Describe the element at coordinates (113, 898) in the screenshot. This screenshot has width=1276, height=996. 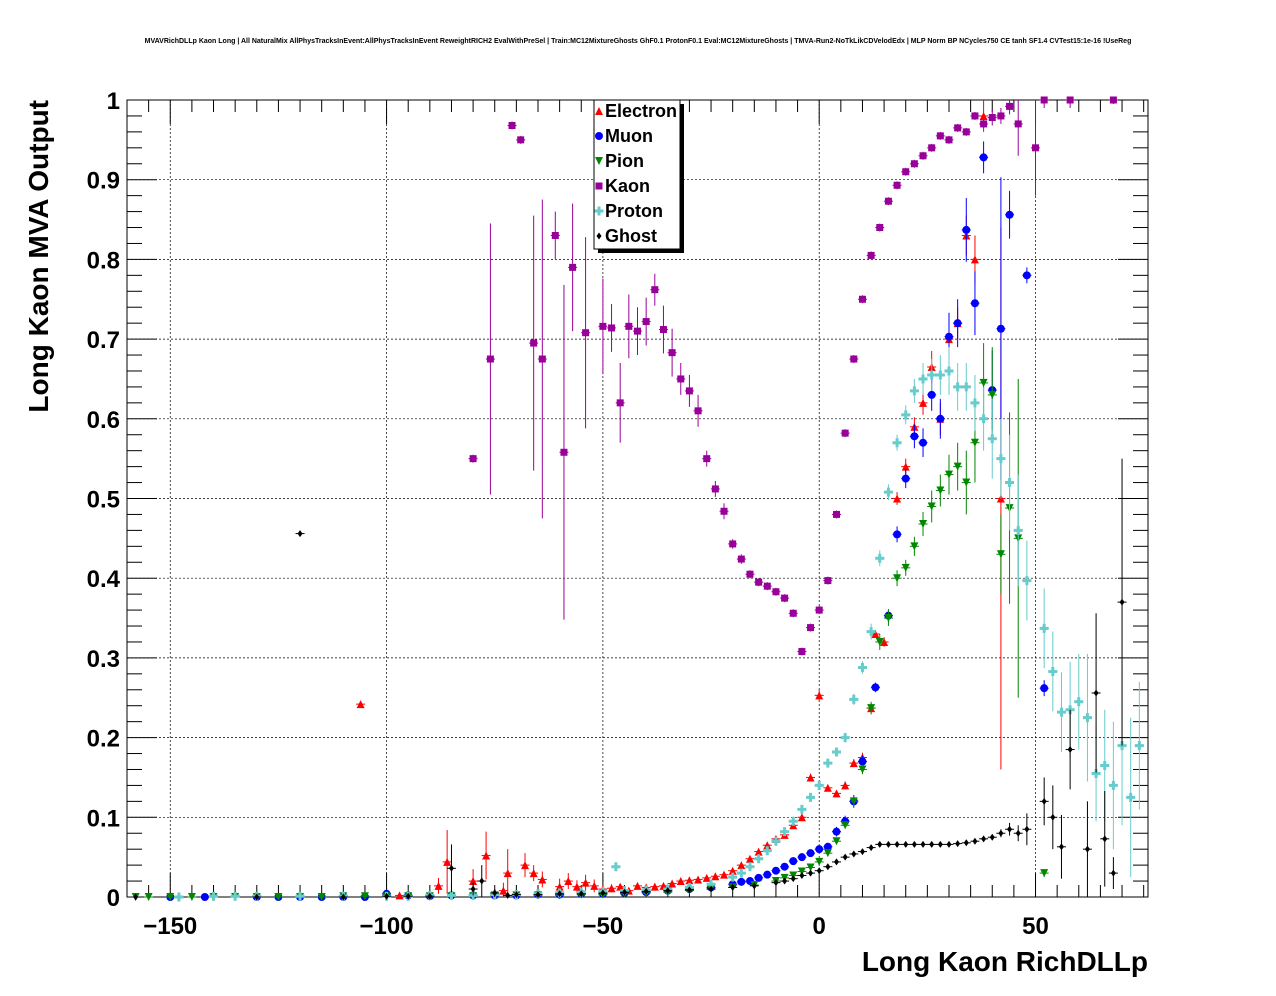
I see `y-tick-label: 0` at that location.